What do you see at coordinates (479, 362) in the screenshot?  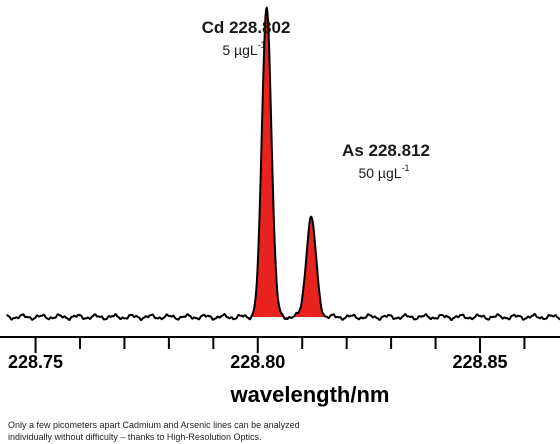 I see `x-tick-label: 228.85` at bounding box center [479, 362].